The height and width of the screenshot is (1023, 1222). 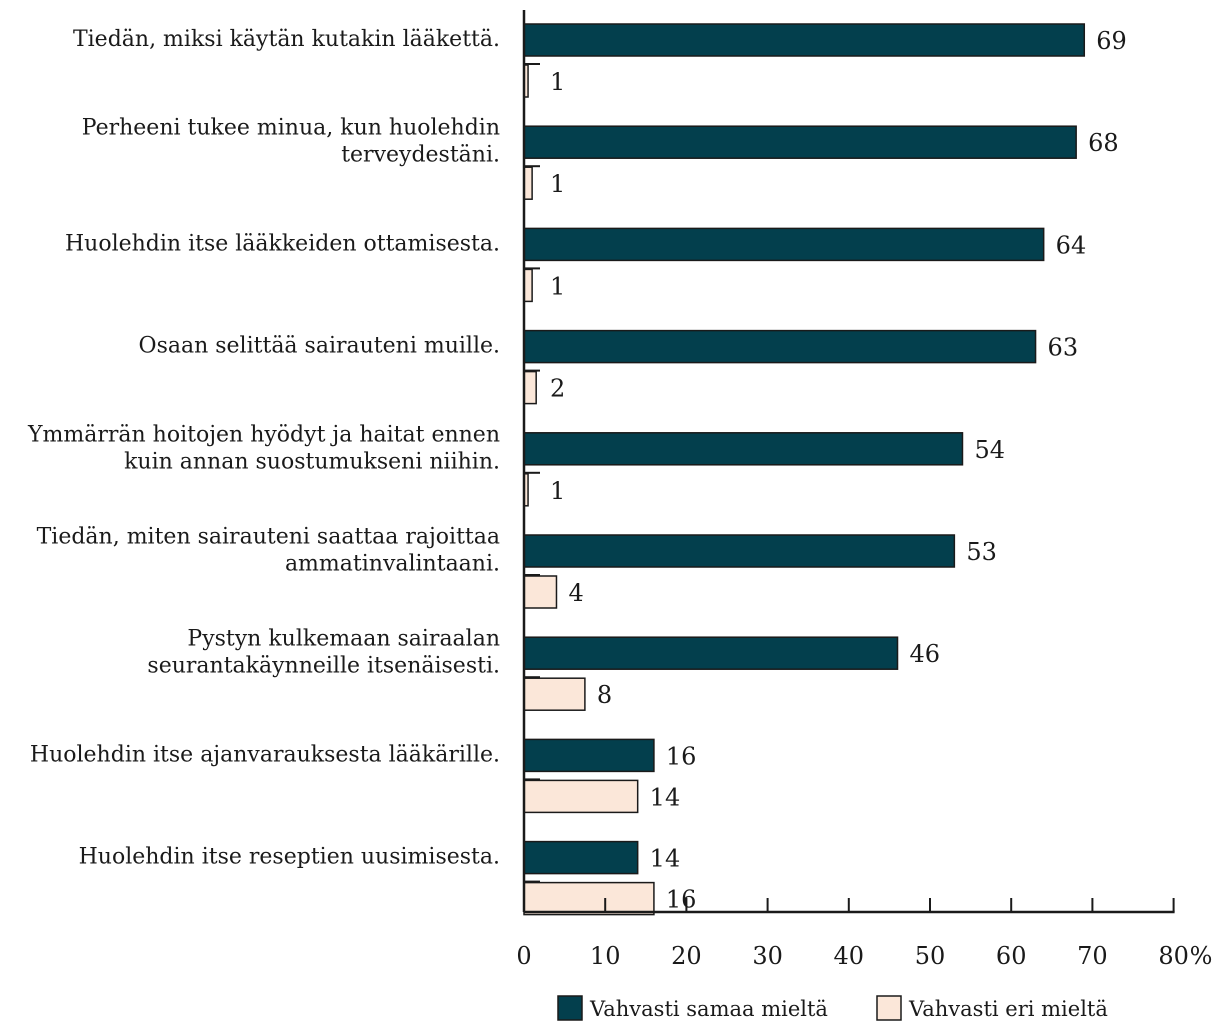 What do you see at coordinates (343, 639) in the screenshot?
I see `category-label: Pystyn kulkemaan sairaalan` at bounding box center [343, 639].